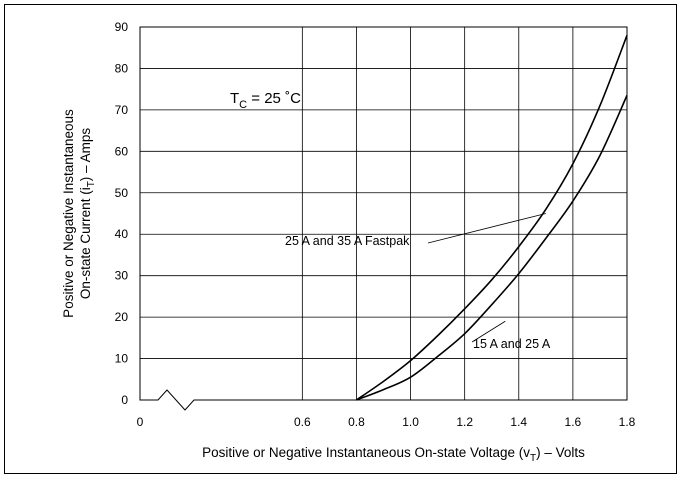  What do you see at coordinates (512, 344) in the screenshot?
I see `series-label-15a-25a: 15 A and 25 A` at bounding box center [512, 344].